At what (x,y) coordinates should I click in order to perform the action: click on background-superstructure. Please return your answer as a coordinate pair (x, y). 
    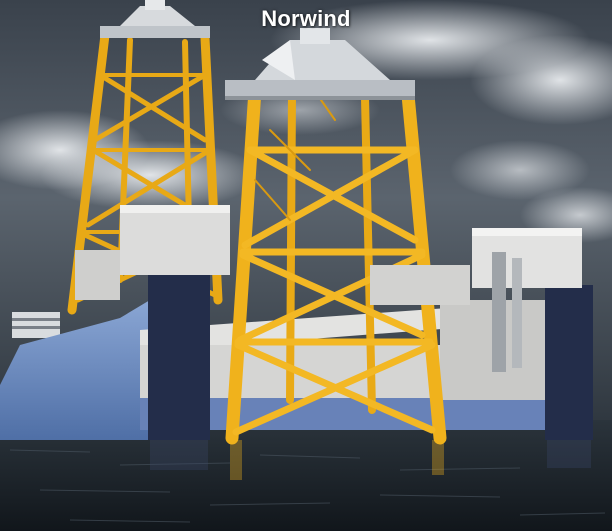
    Looking at the image, I should click on (36, 325).